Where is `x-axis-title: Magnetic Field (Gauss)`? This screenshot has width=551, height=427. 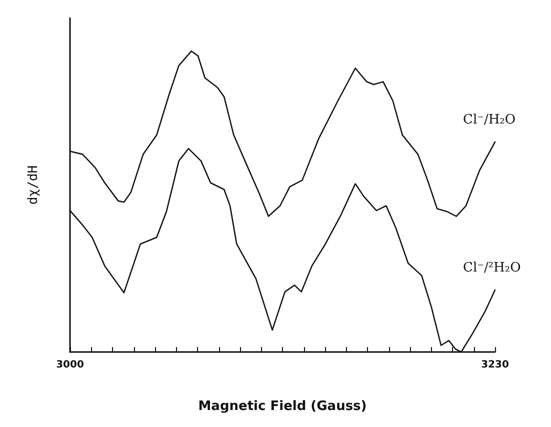 x-axis-title: Magnetic Field (Gauss) is located at coordinates (282, 406).